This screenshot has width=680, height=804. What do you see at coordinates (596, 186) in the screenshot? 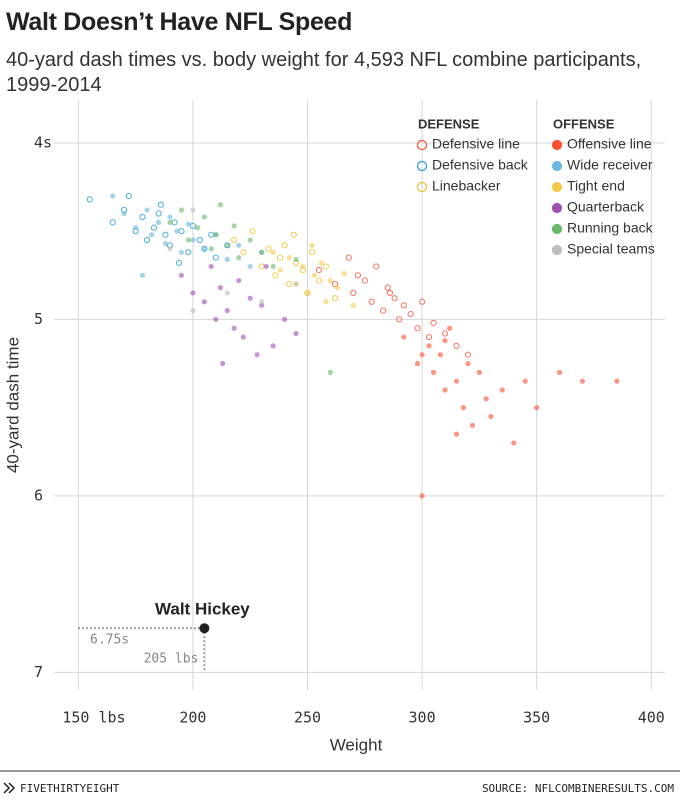
I see `legend-label: Tight end` at bounding box center [596, 186].